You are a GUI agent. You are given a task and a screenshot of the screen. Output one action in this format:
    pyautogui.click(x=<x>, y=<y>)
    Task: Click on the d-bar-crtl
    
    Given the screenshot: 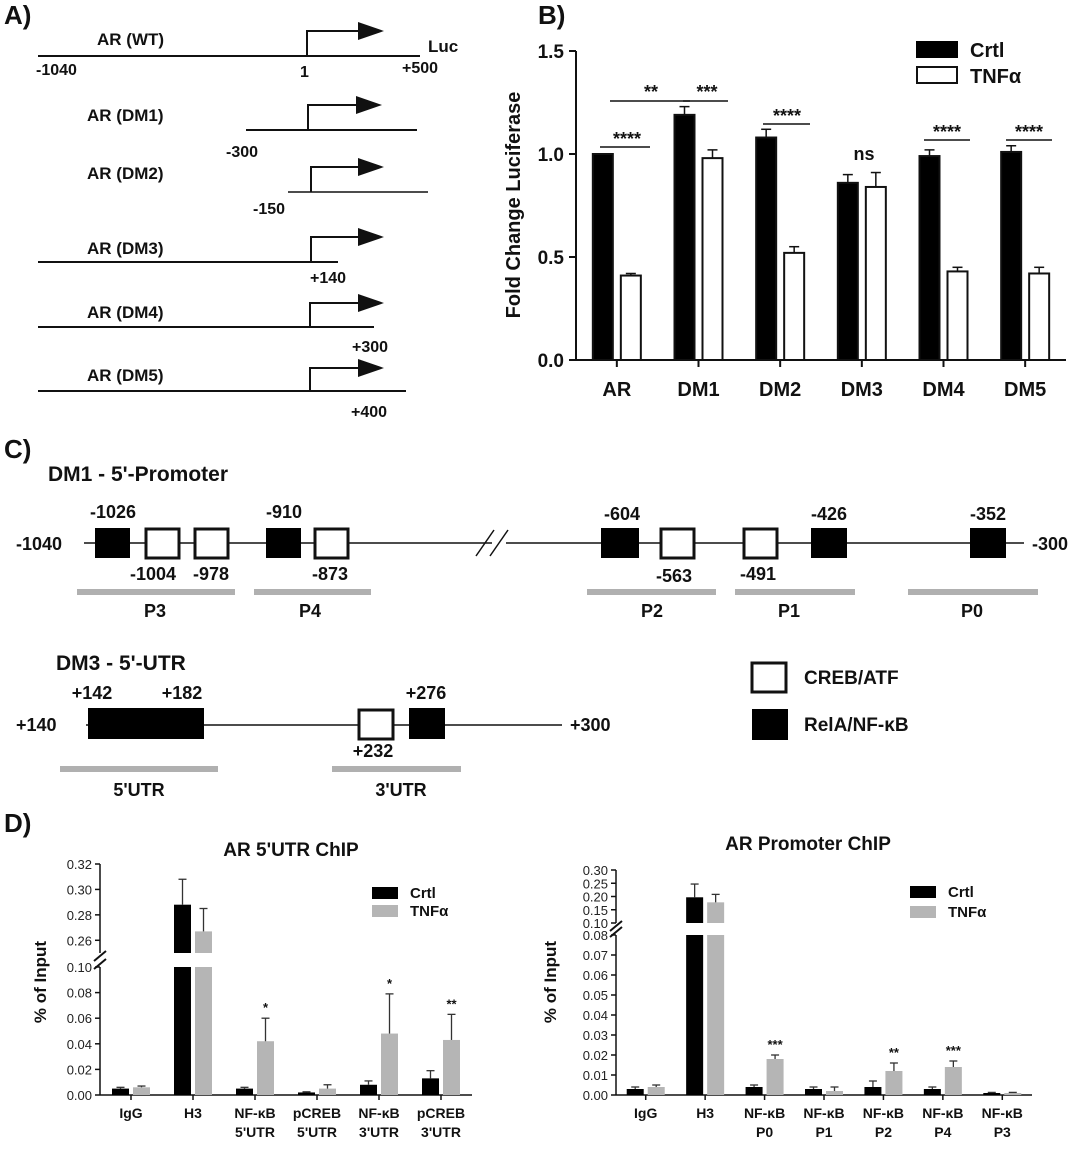 What is the action you would take?
    pyautogui.click(x=813, y=1092)
    